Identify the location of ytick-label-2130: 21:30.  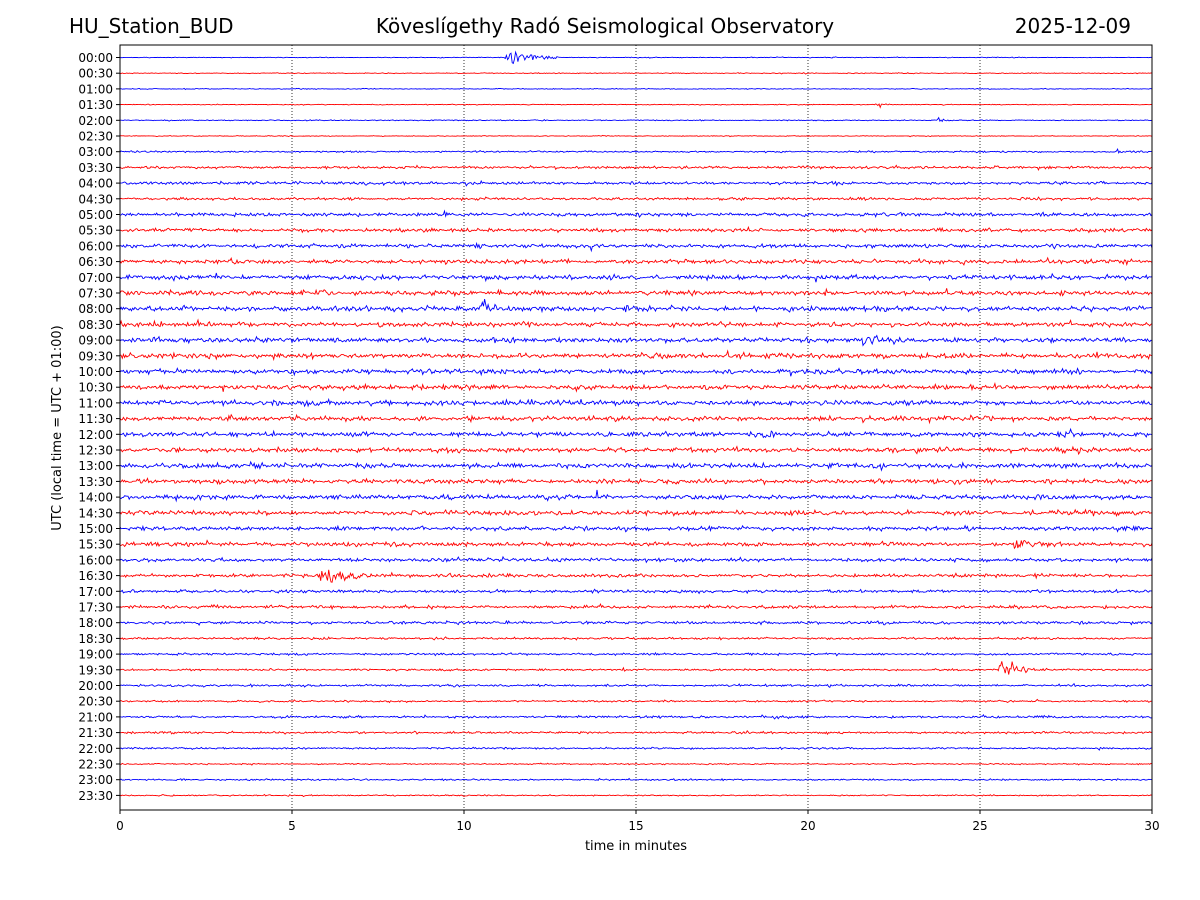
(95, 733).